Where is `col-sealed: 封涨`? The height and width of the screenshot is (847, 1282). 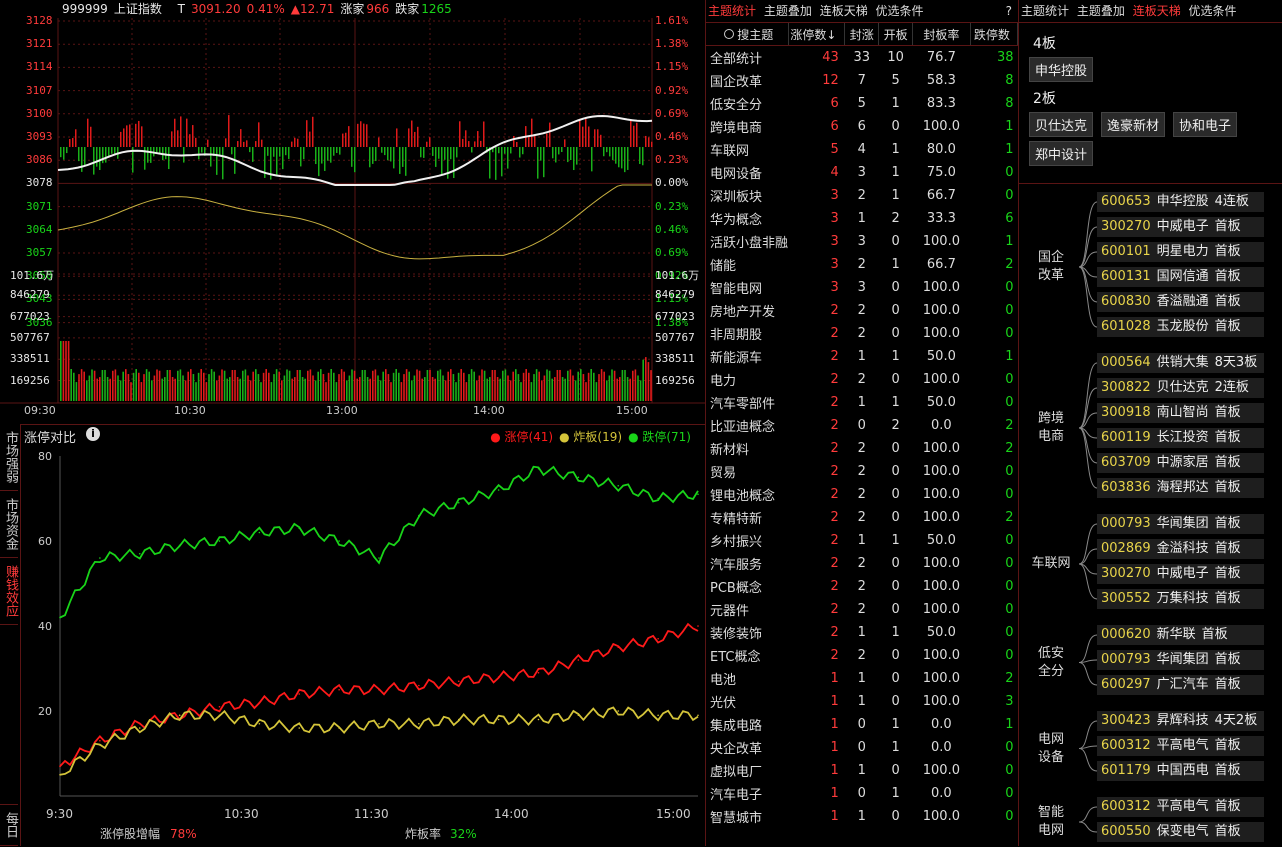 col-sealed: 封涨 is located at coordinates (862, 34).